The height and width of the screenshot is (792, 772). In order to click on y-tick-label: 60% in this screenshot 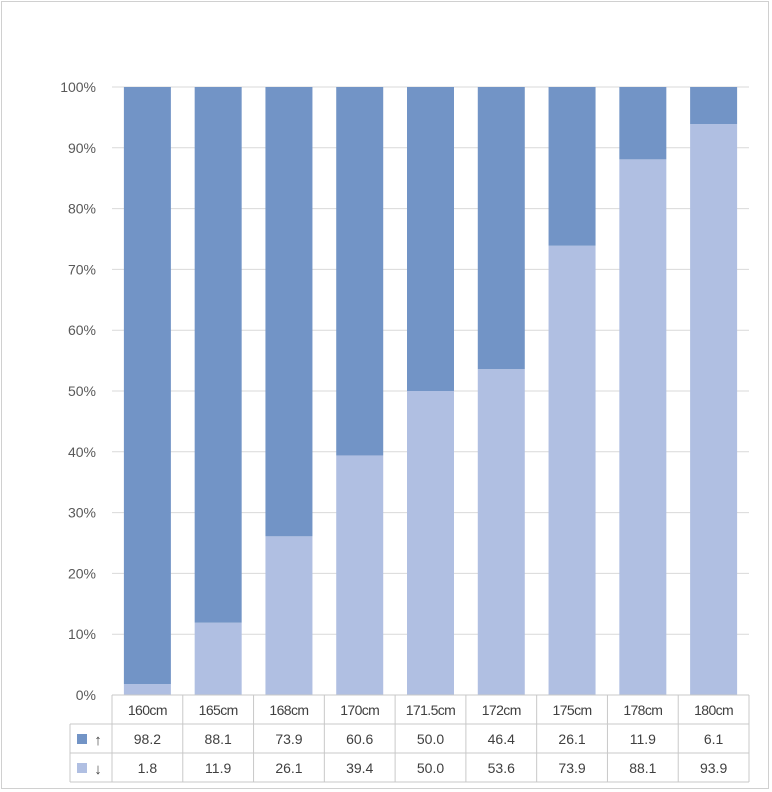, I will do `click(82, 330)`.